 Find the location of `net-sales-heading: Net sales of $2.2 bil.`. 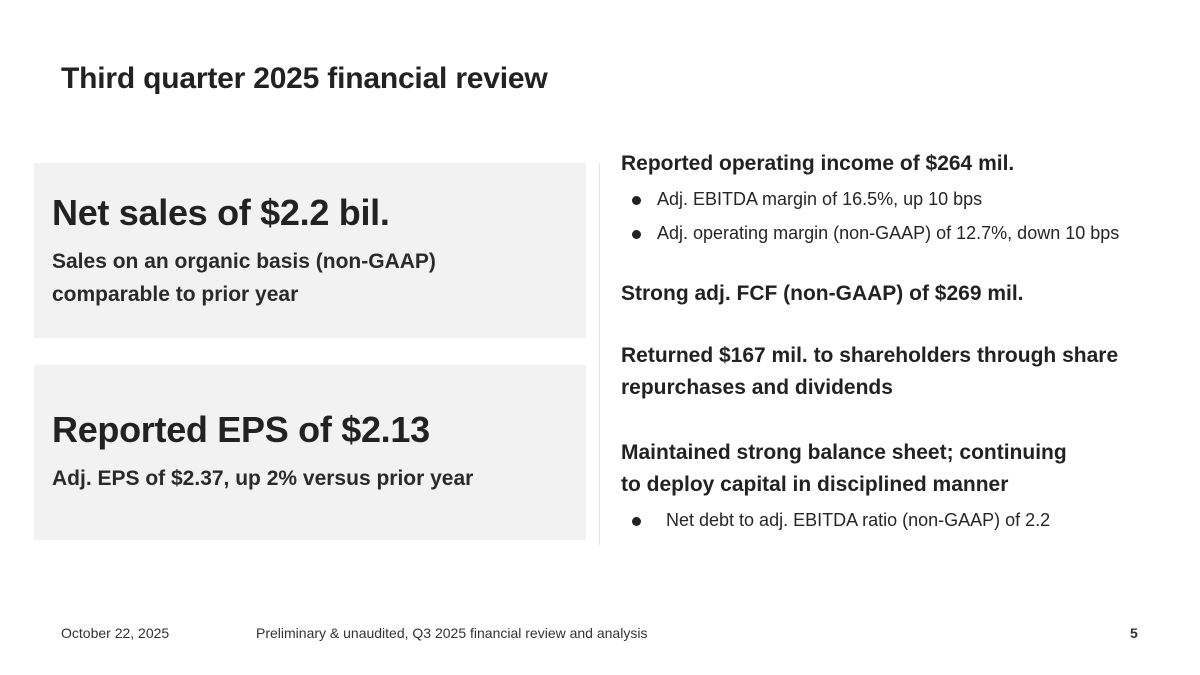

net-sales-heading: Net sales of $2.2 bil. is located at coordinates (221, 212).